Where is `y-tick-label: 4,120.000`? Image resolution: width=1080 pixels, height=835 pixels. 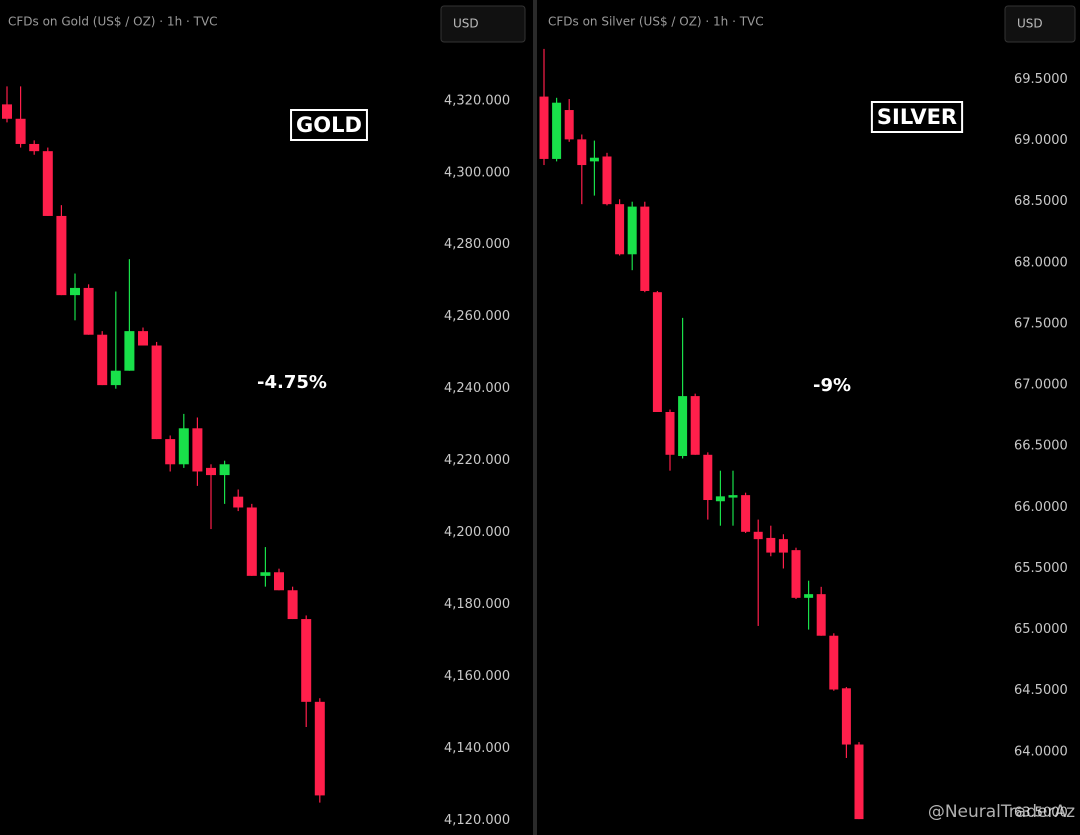 y-tick-label: 4,120.000 is located at coordinates (477, 820).